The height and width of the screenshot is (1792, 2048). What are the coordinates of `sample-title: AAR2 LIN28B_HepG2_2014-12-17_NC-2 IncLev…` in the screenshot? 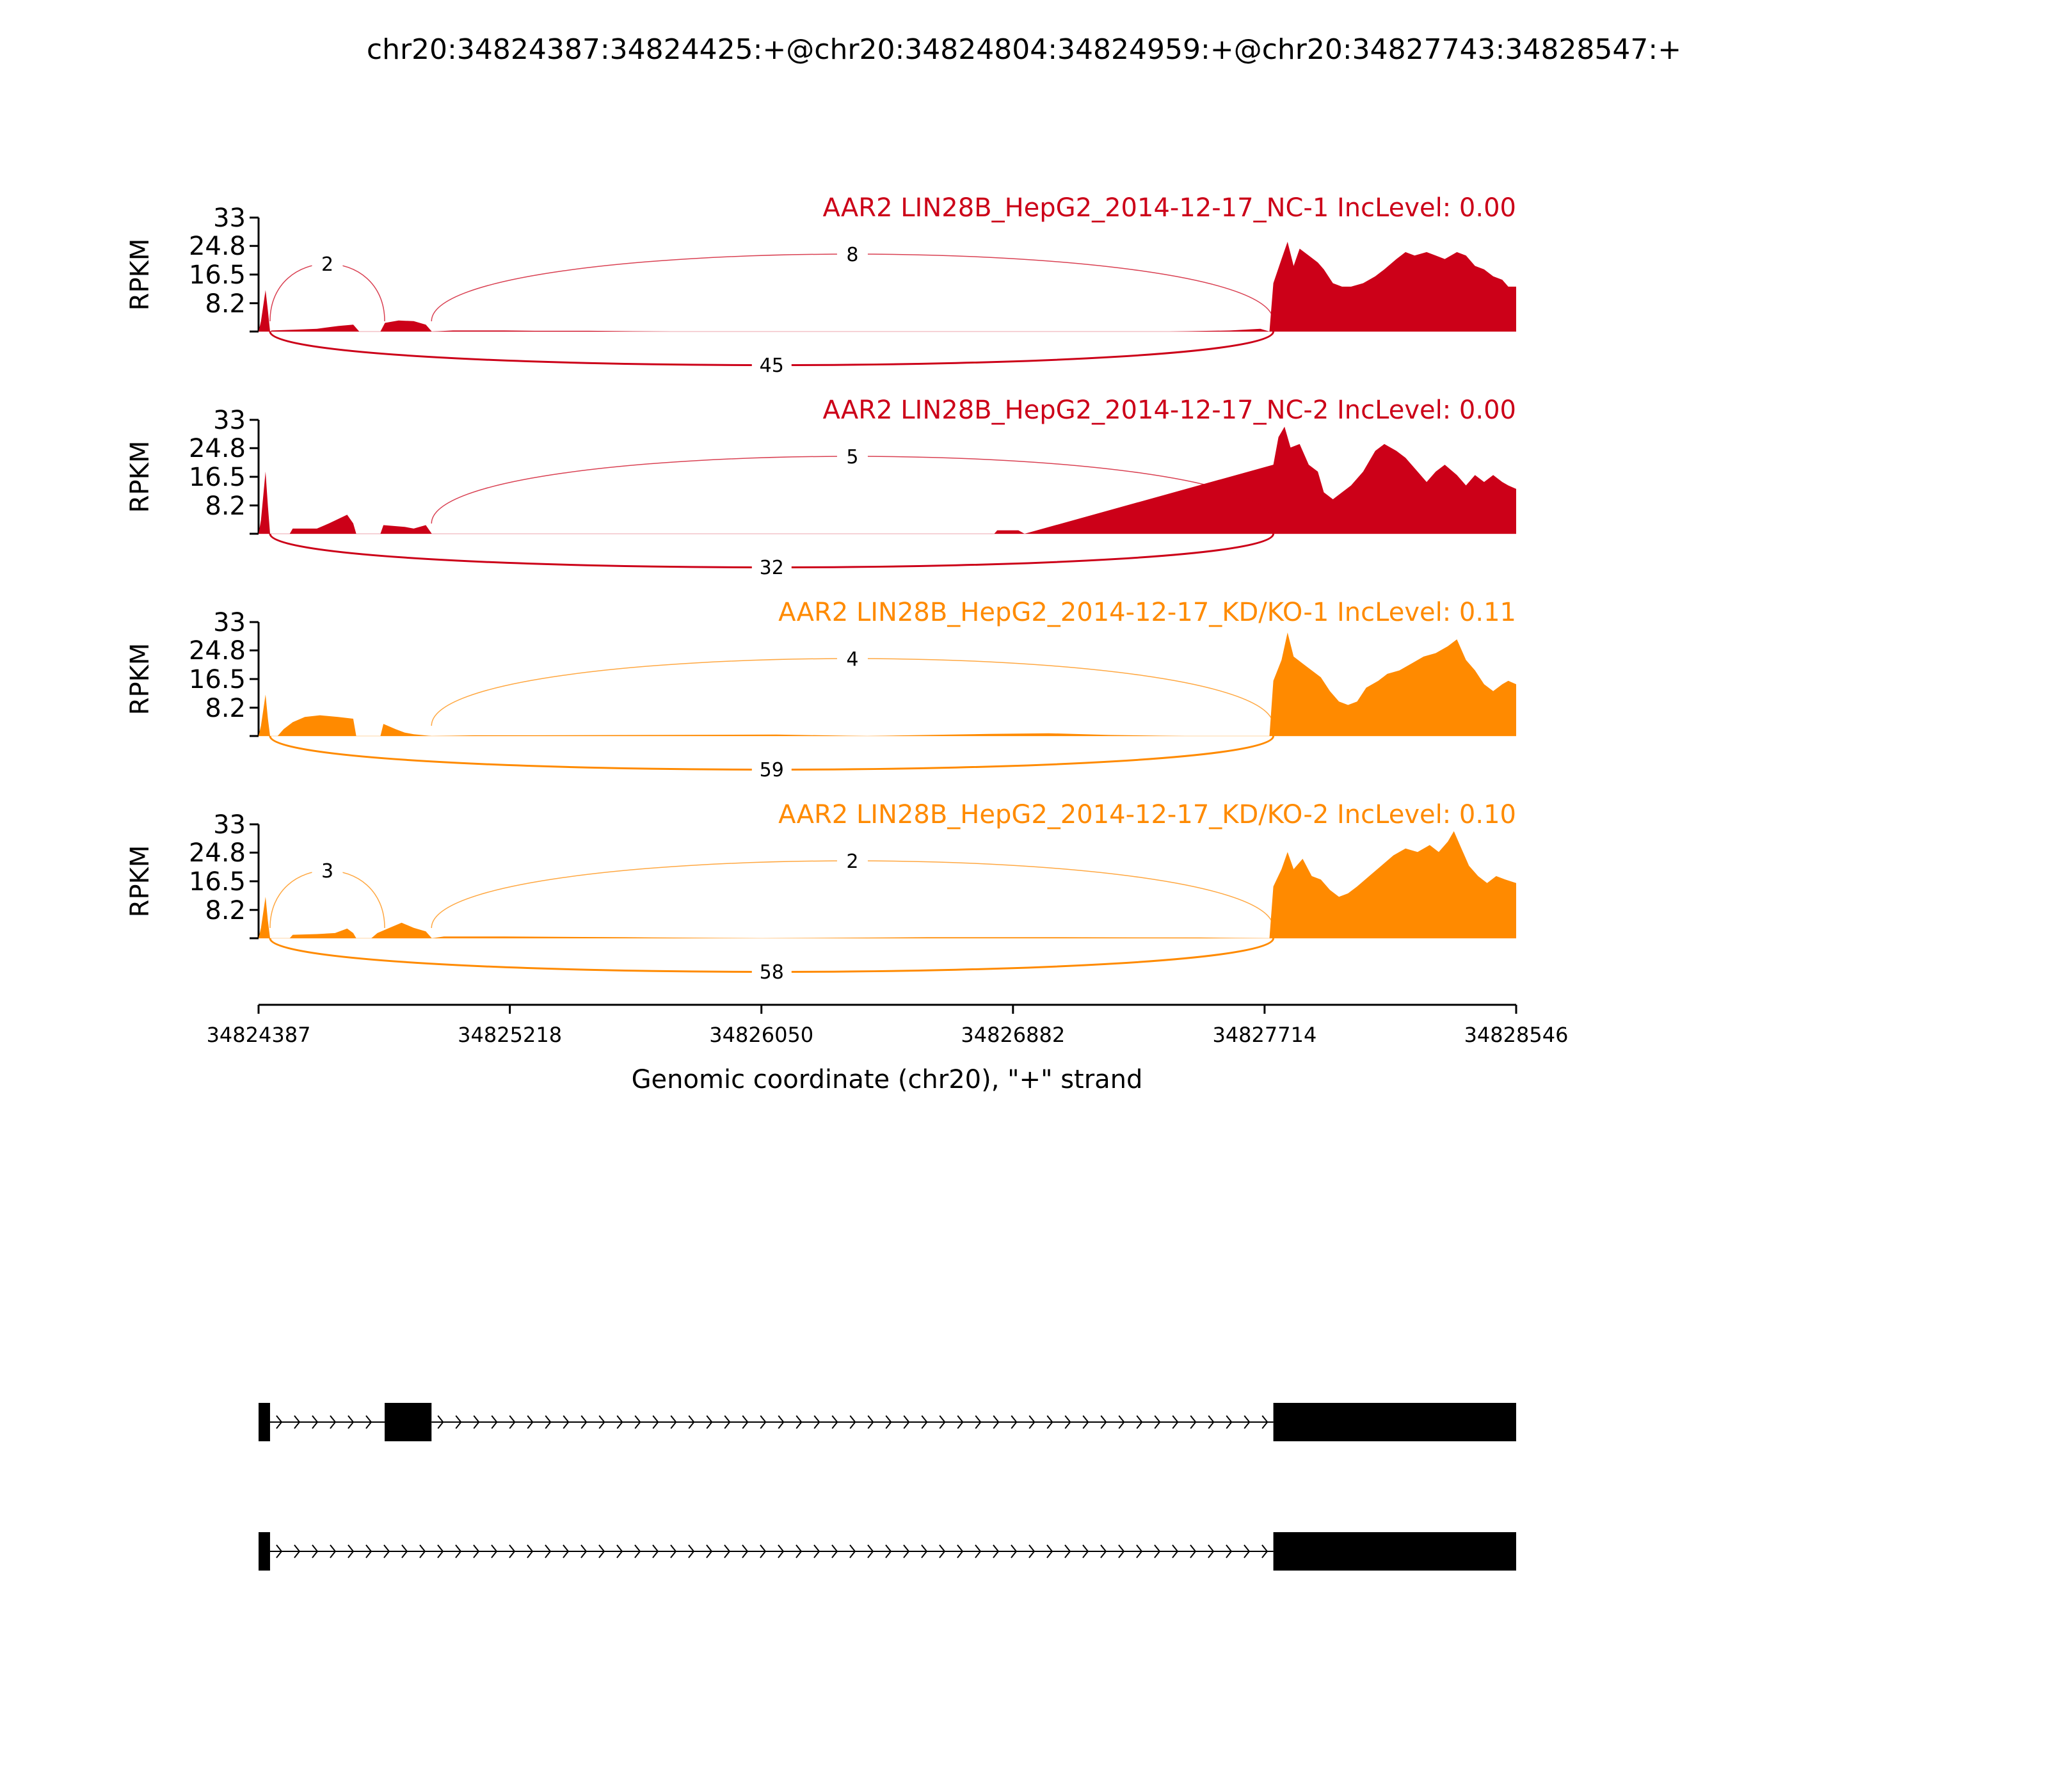 It's located at (1169, 410).